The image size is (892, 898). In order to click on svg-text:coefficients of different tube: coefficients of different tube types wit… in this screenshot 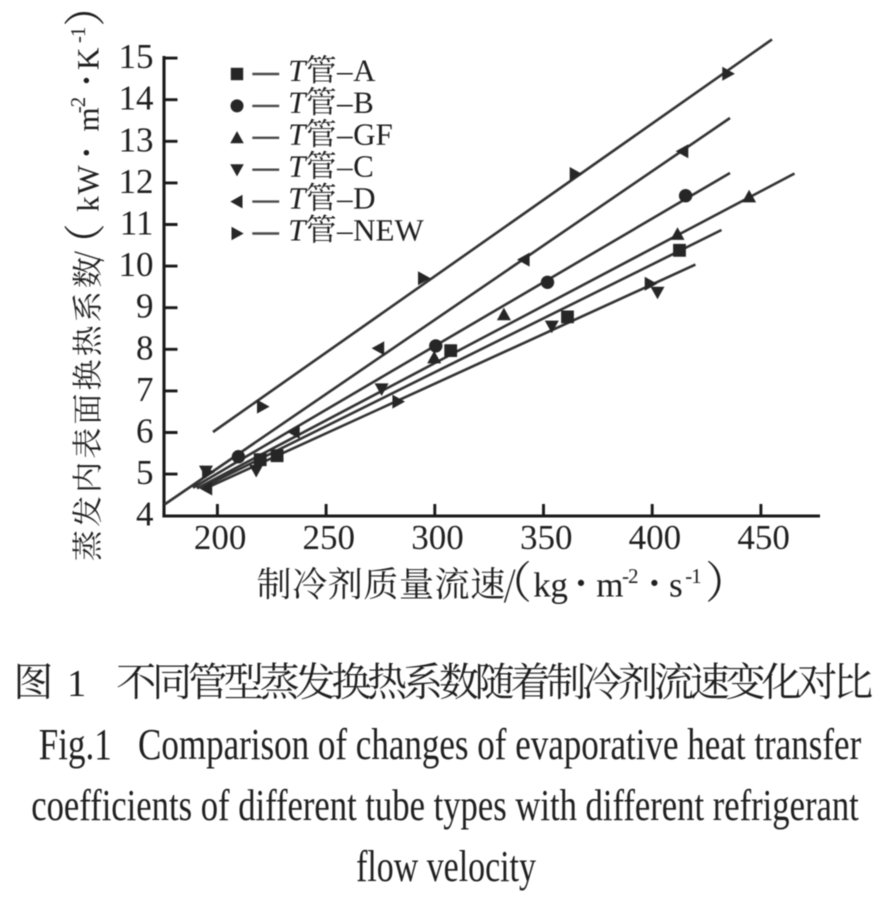, I will do `click(445, 805)`.